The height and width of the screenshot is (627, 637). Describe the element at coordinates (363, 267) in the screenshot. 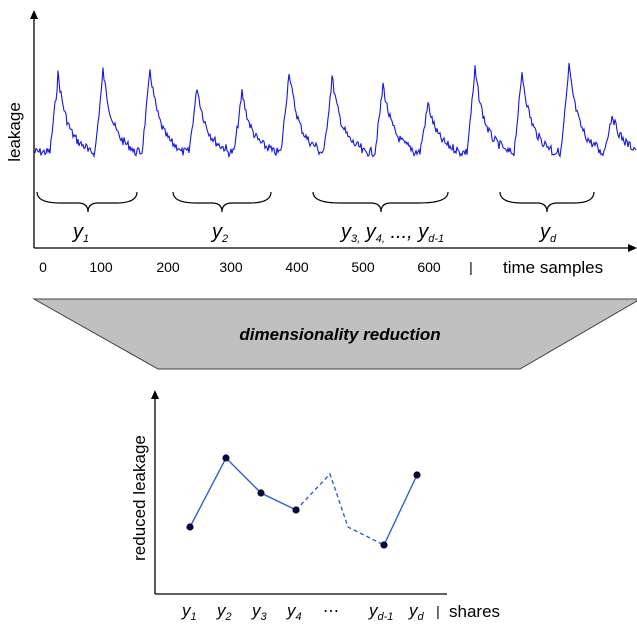

I see `x-tick-500: 500` at that location.